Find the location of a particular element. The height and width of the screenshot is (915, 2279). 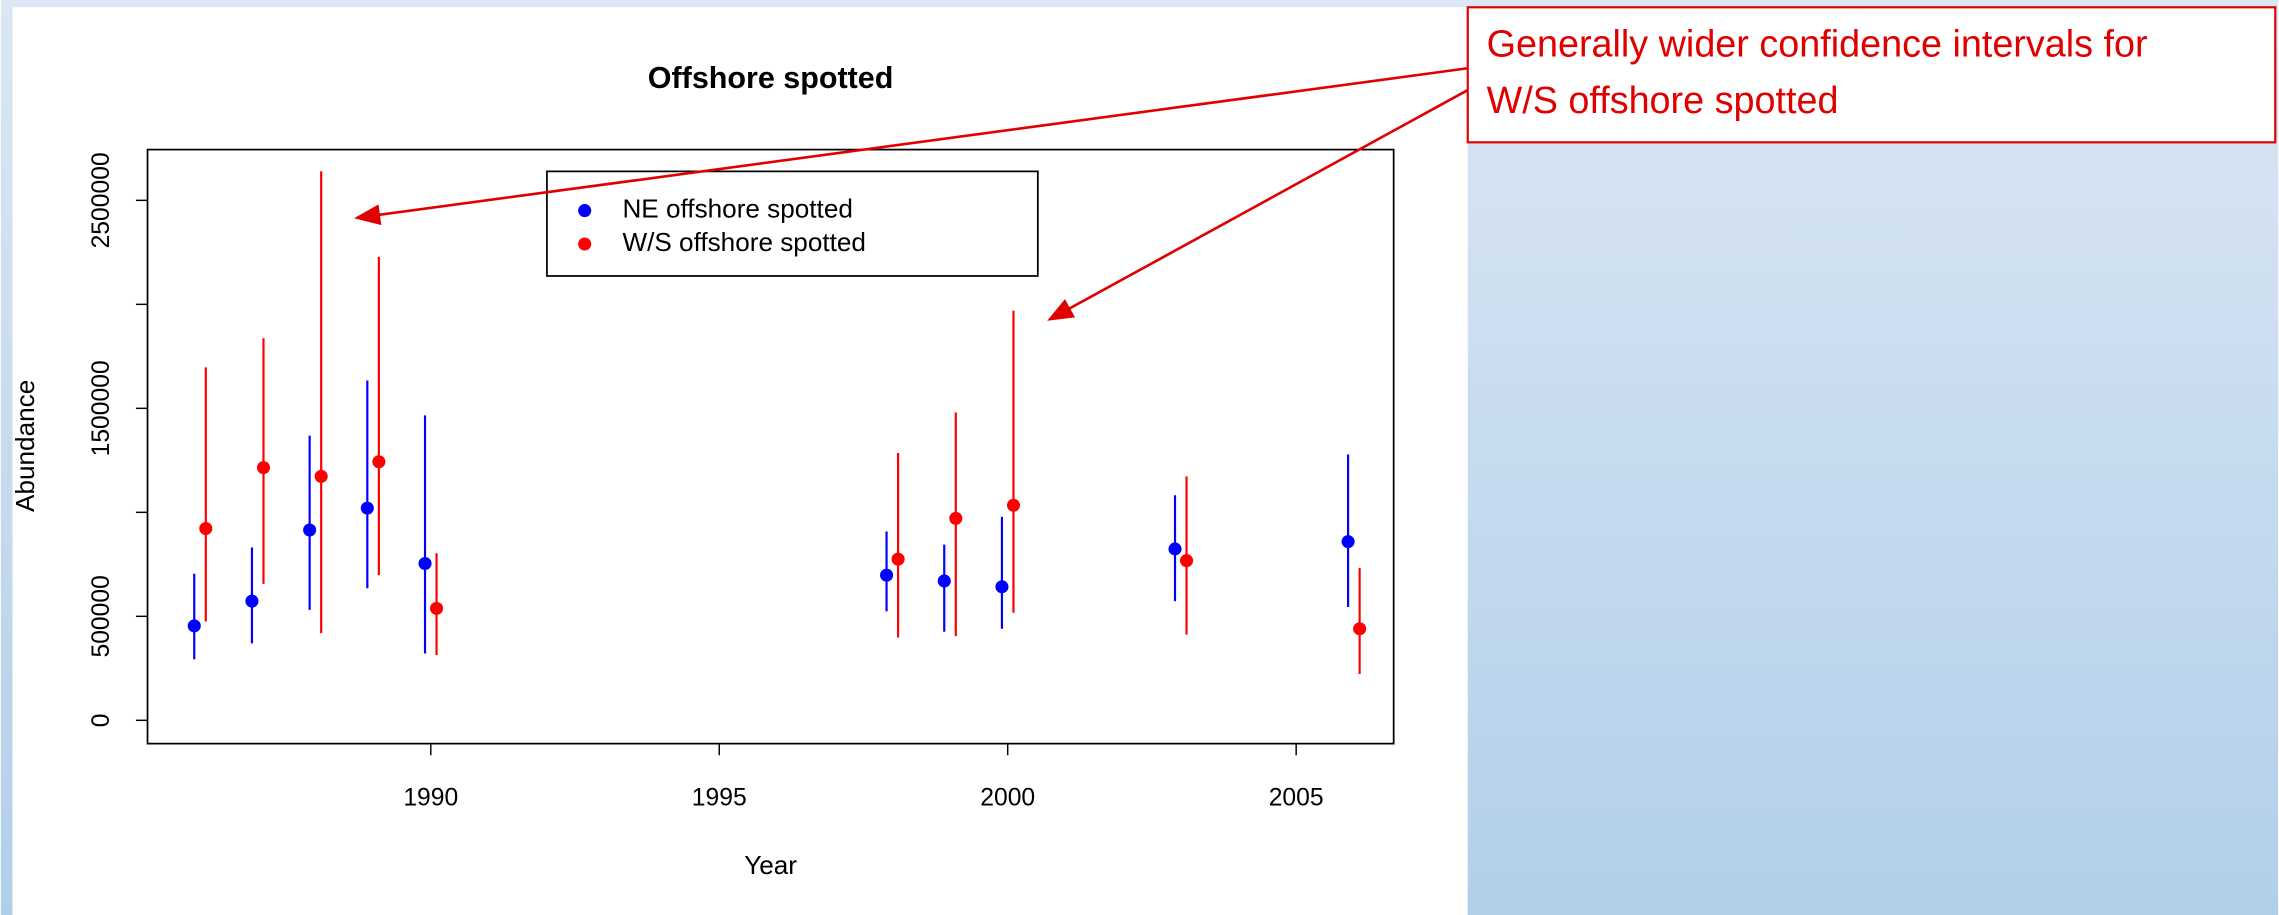

x-tick-label: 1995 is located at coordinates (719, 797).